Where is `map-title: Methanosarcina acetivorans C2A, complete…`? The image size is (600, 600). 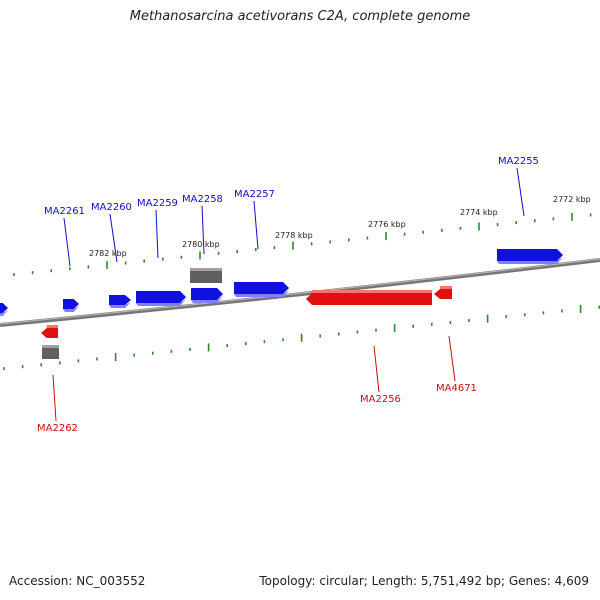
map-title: Methanosarcina acetivorans C2A, complete… is located at coordinates (300, 16).